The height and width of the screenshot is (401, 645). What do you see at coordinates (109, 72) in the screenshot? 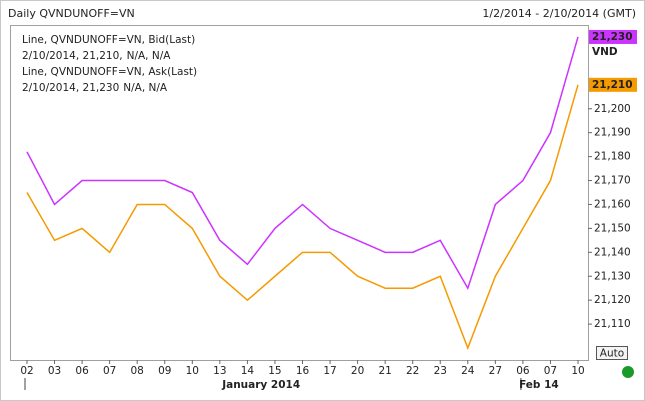
I see `legend-name: Line, QVNDUNOFF=VN, Ask(Last)` at bounding box center [109, 72].